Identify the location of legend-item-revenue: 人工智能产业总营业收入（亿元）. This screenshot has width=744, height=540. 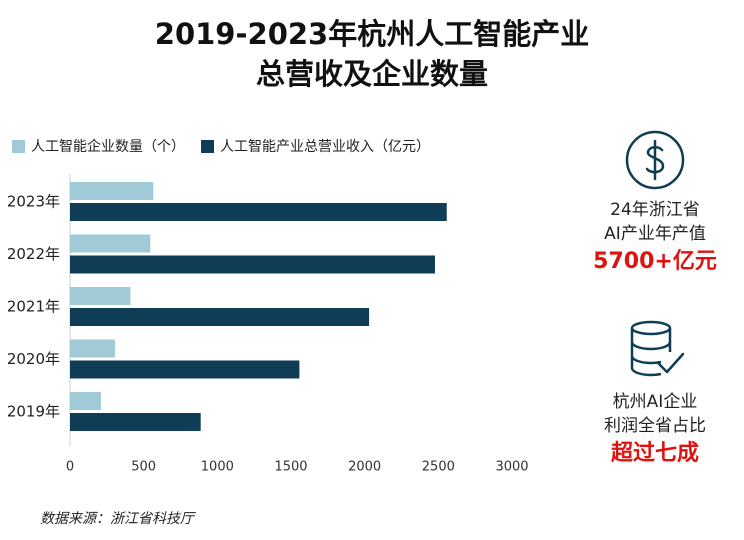
(315, 146).